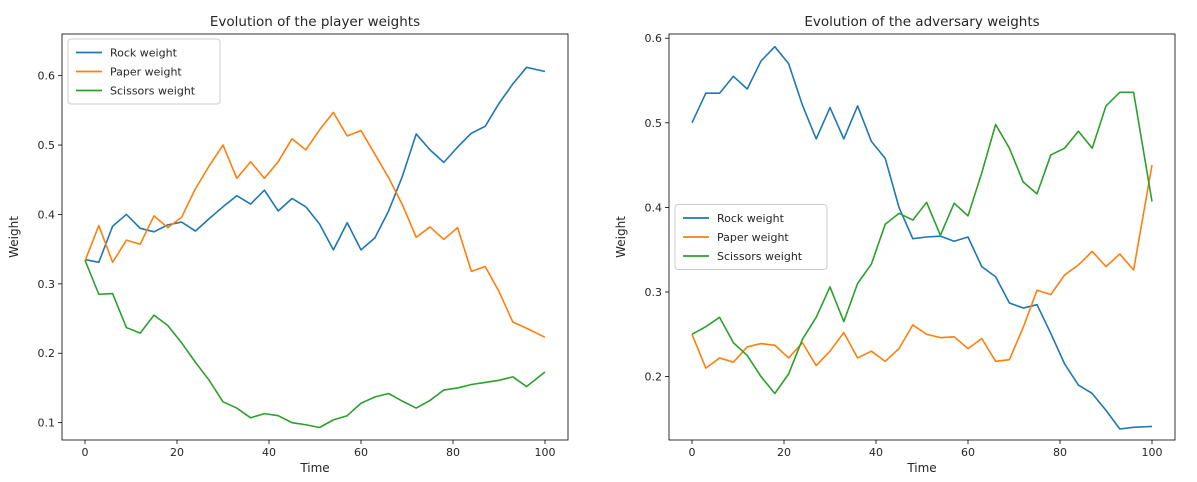  What do you see at coordinates (921, 22) in the screenshot?
I see `chart-title: Evolution of the adversary weights` at bounding box center [921, 22].